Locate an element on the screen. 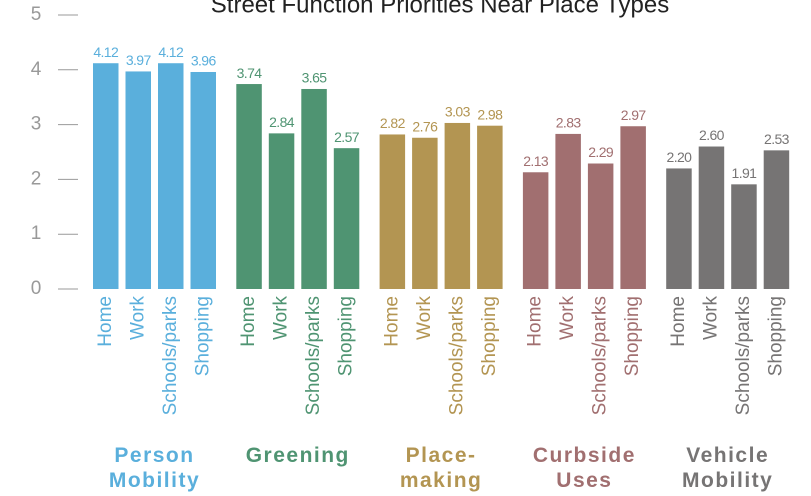 The width and height of the screenshot is (811, 496). y-tick-label: 4 is located at coordinates (36, 69).